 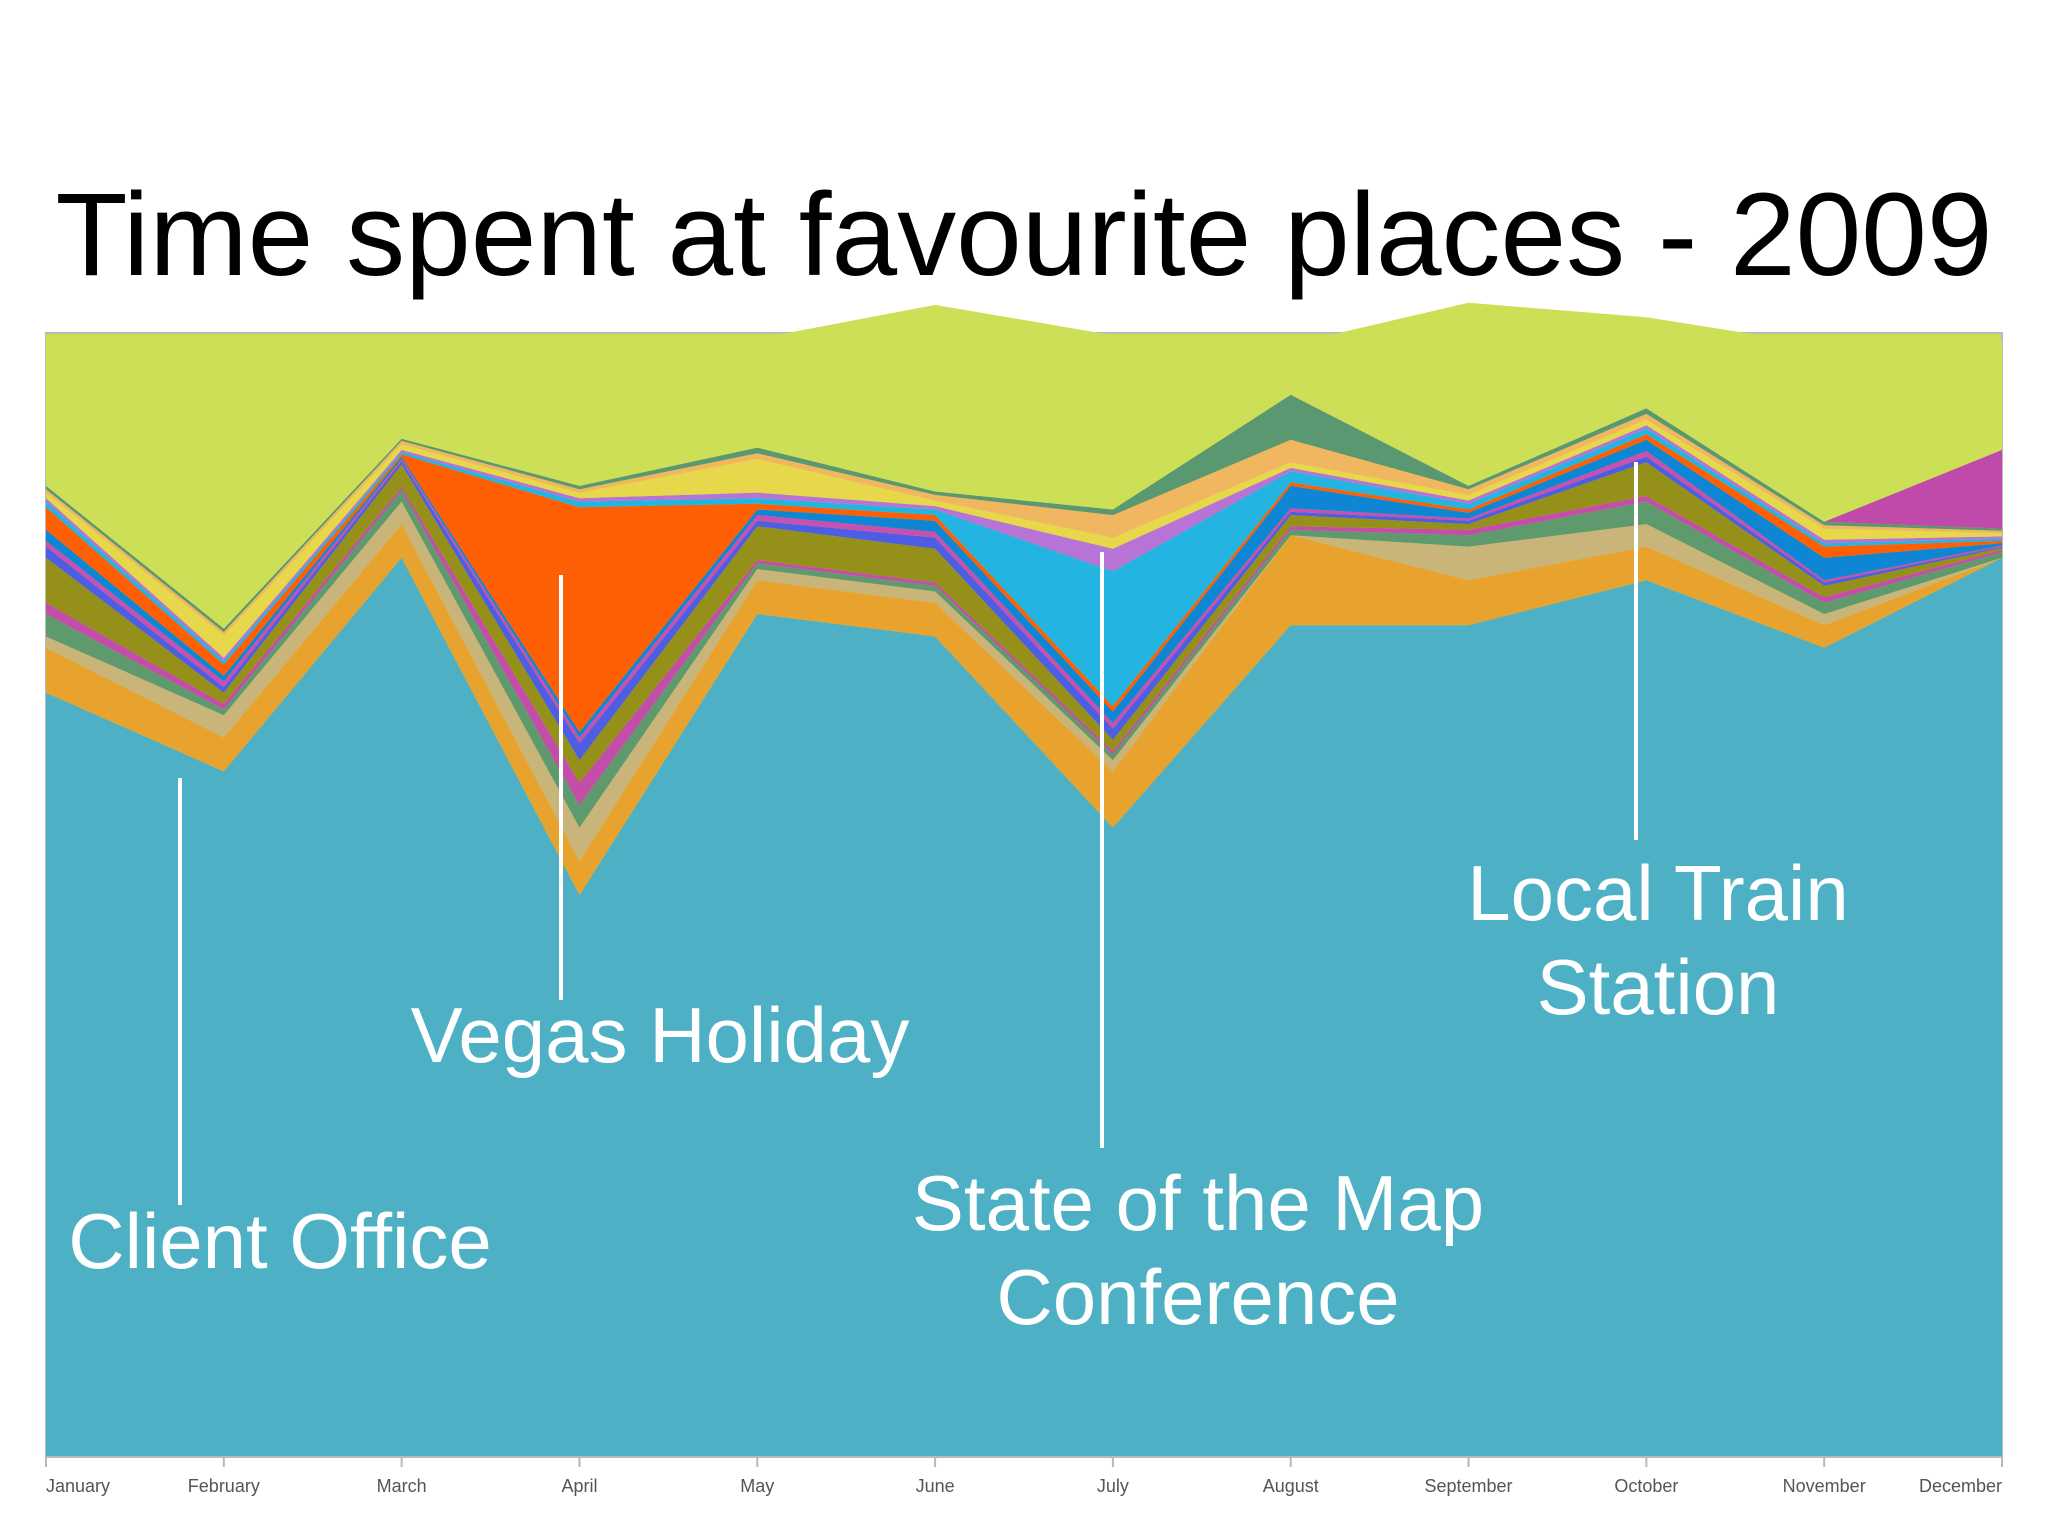 I want to click on x-tick-label: September, so click(x=1469, y=1486).